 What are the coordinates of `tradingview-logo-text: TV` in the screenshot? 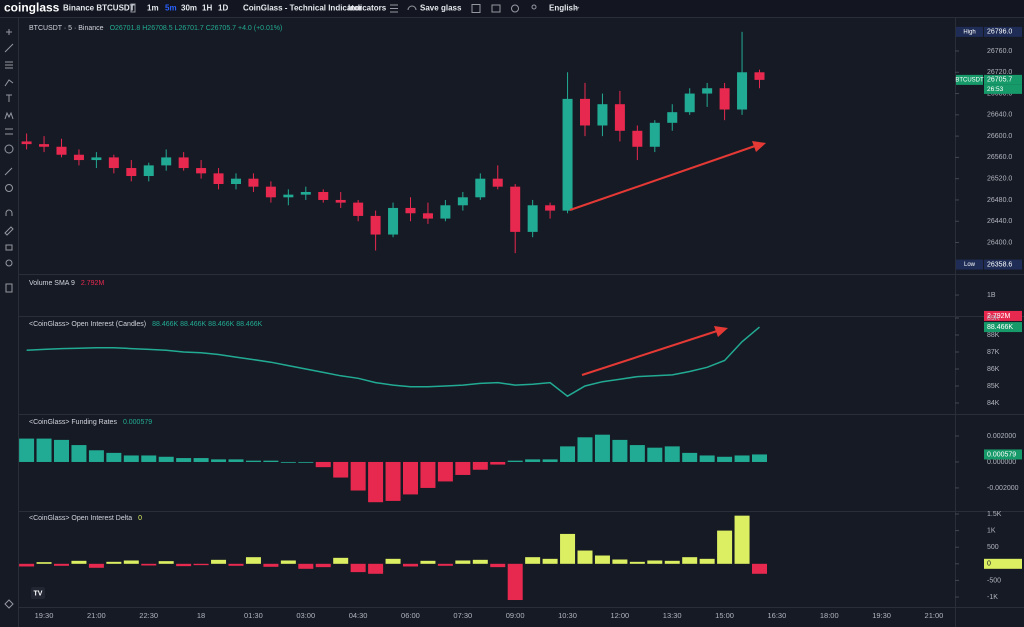 It's located at (38, 593).